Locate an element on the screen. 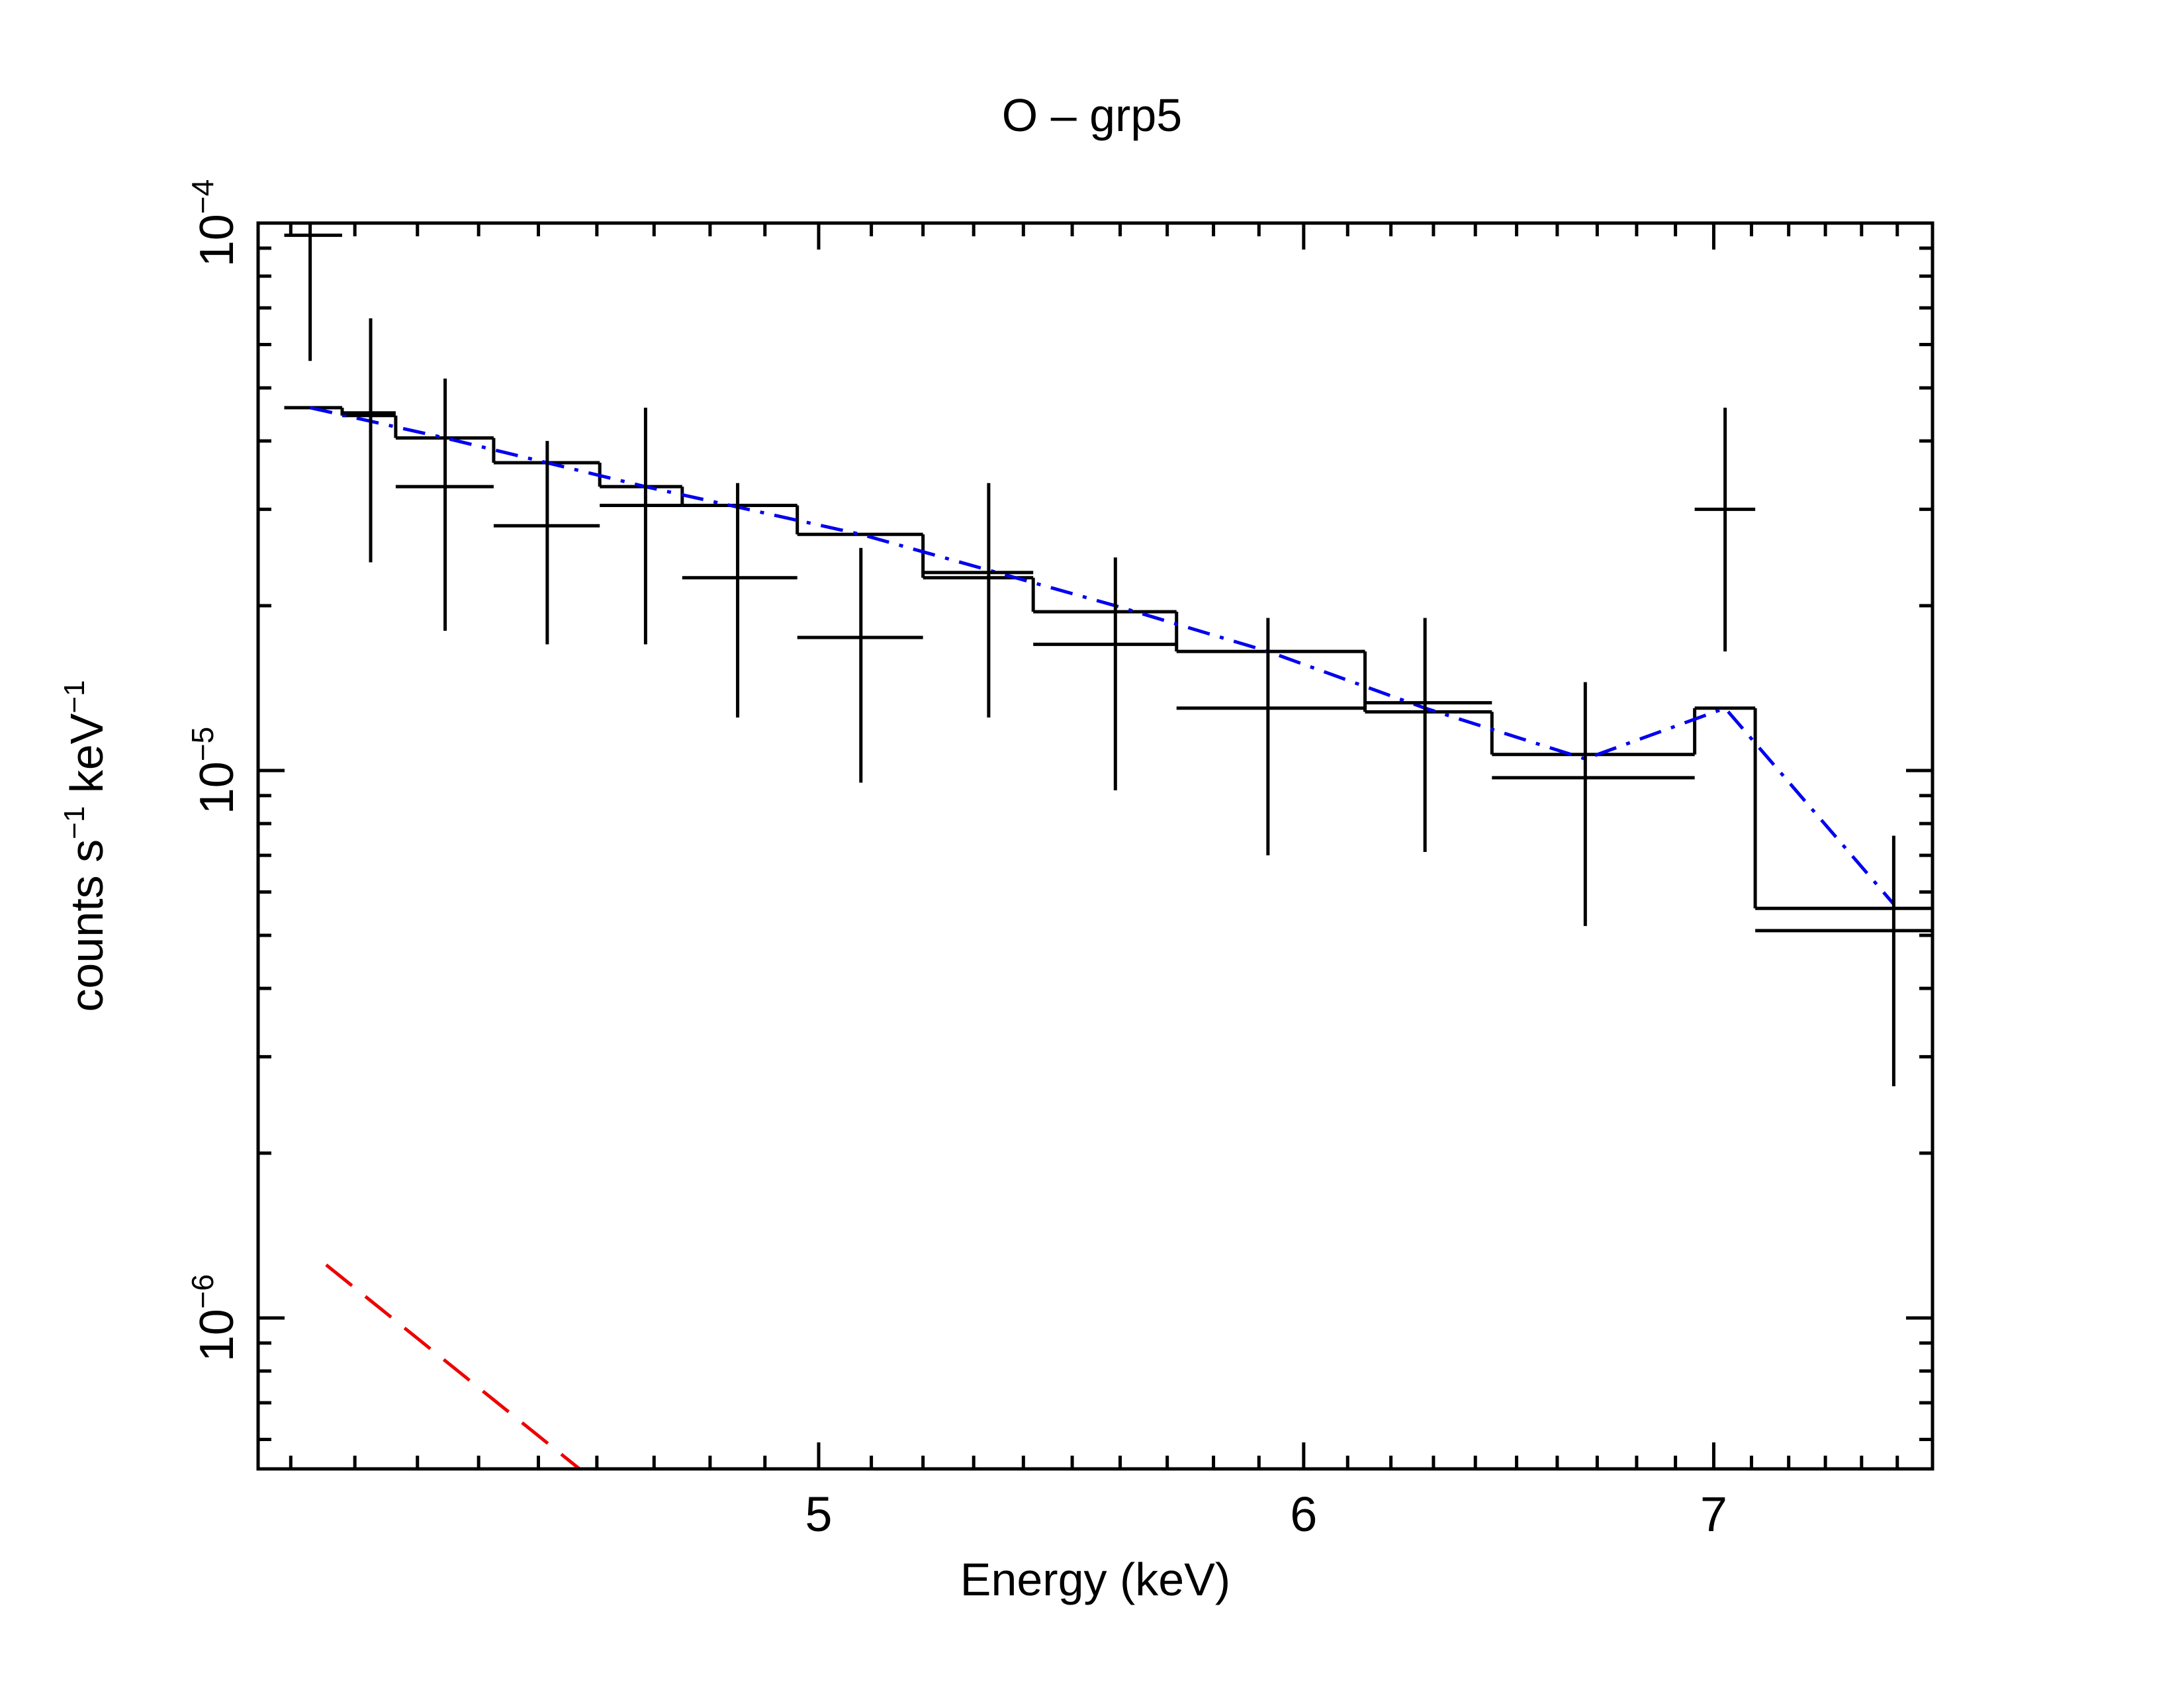  y-tick-text: 10−5 is located at coordinates (214, 771).